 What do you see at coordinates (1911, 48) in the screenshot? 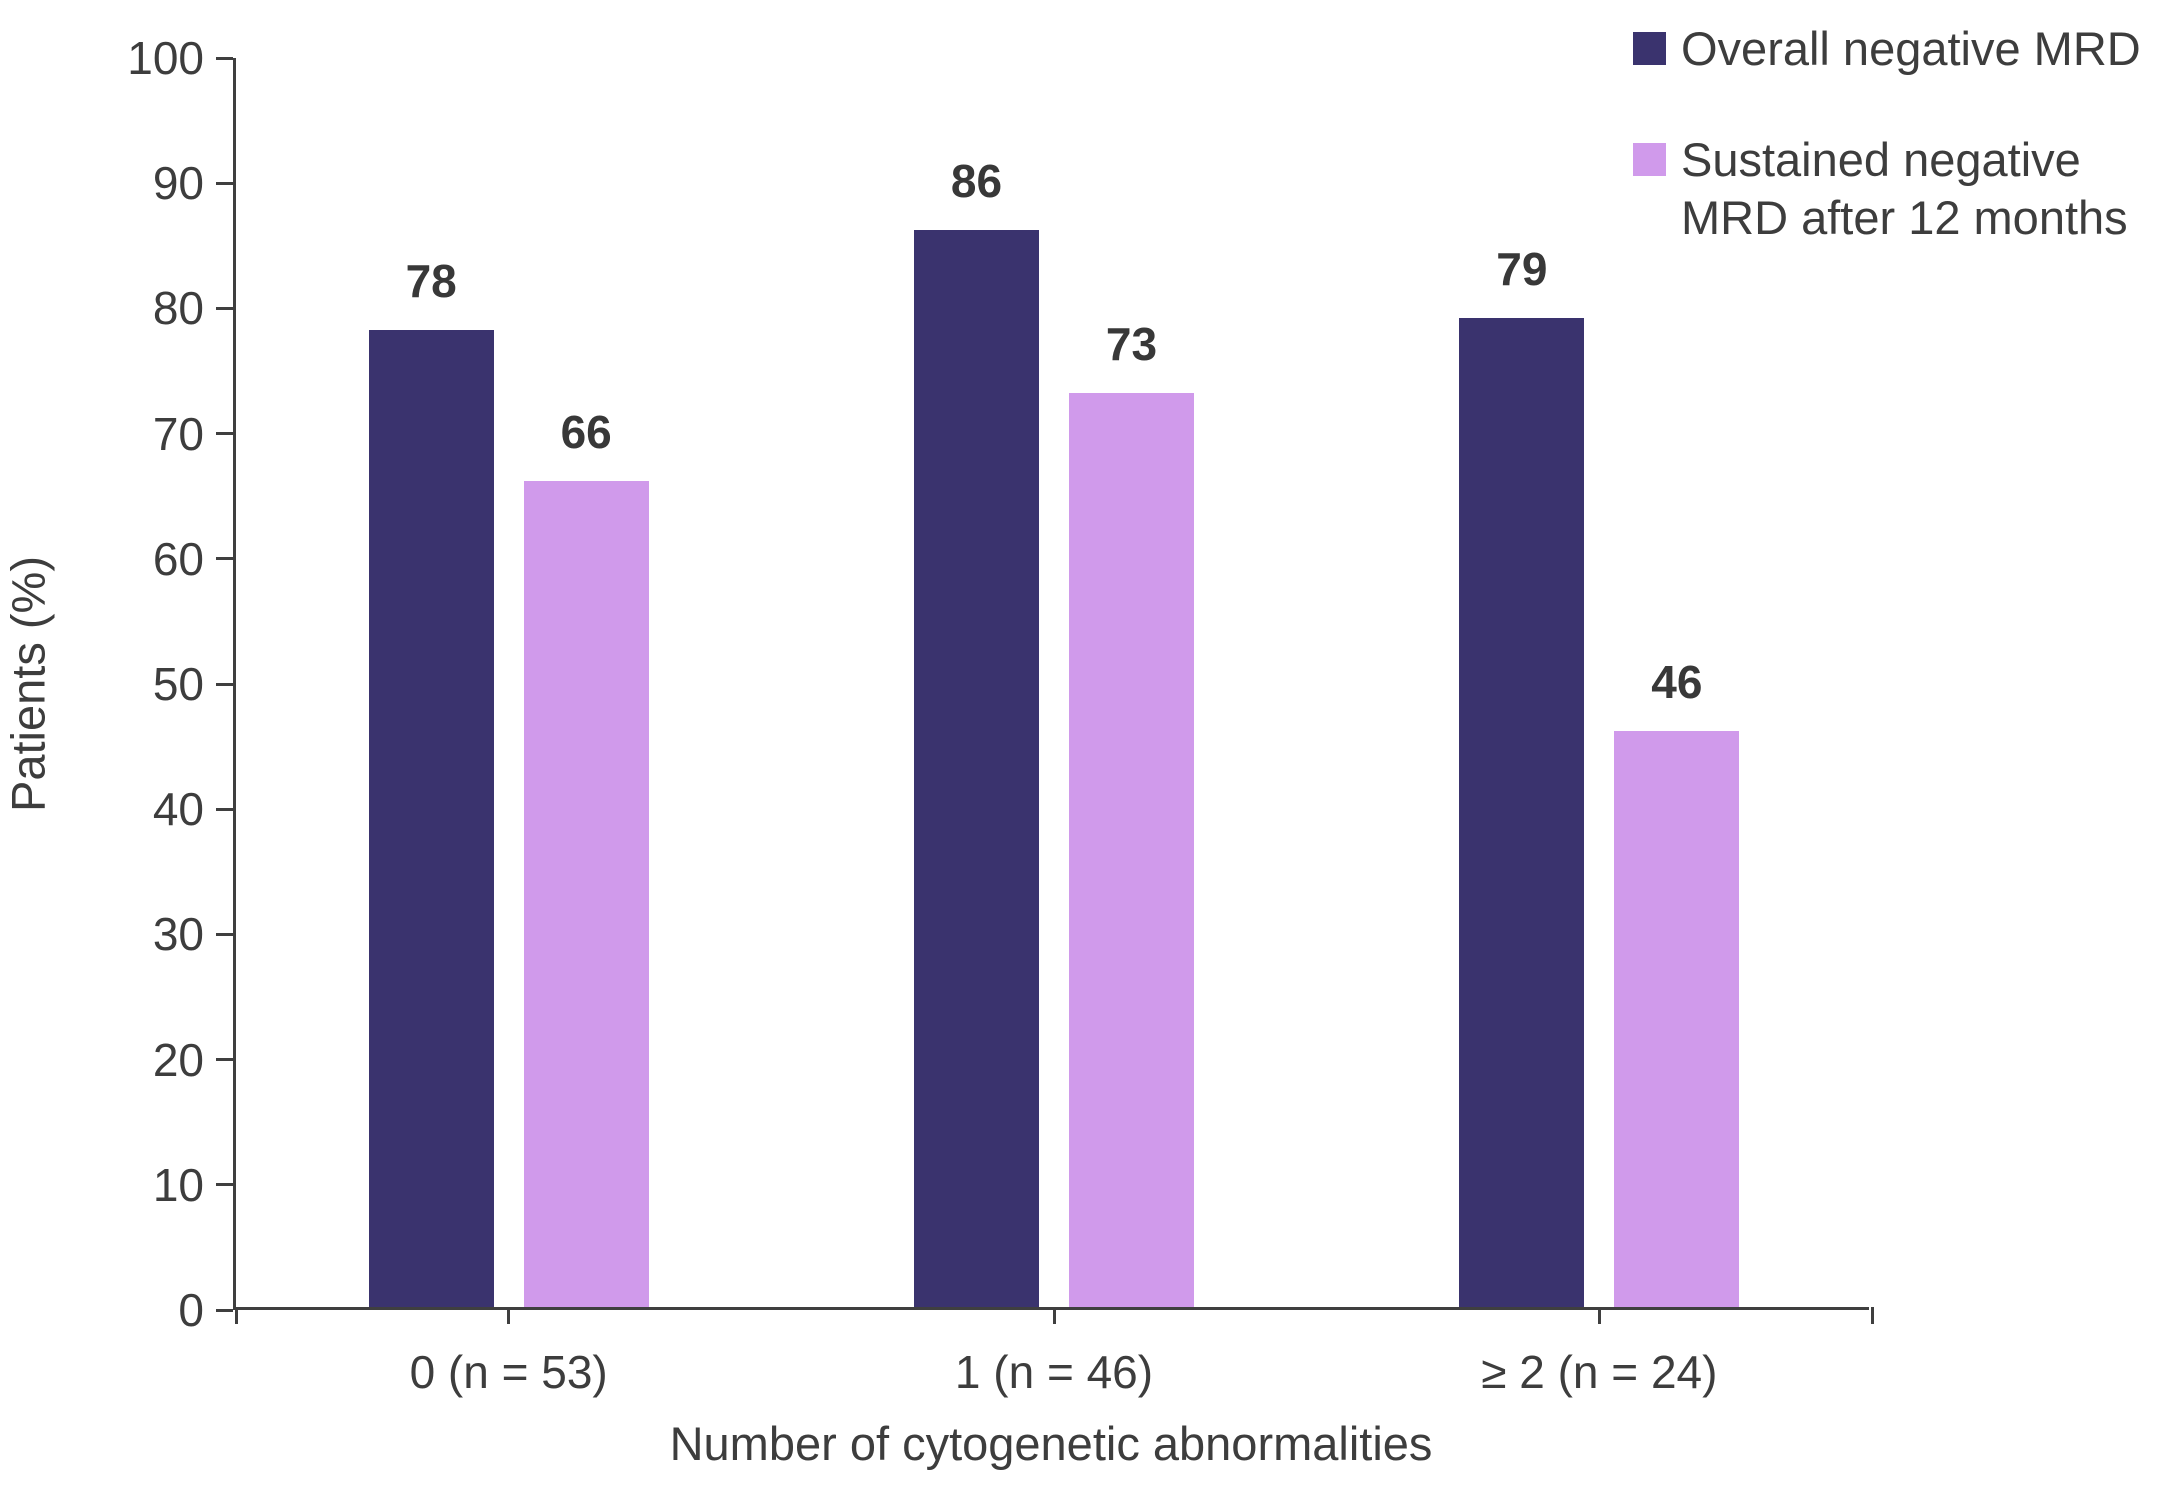
I see `legend-label: Overall negative MRD` at bounding box center [1911, 48].